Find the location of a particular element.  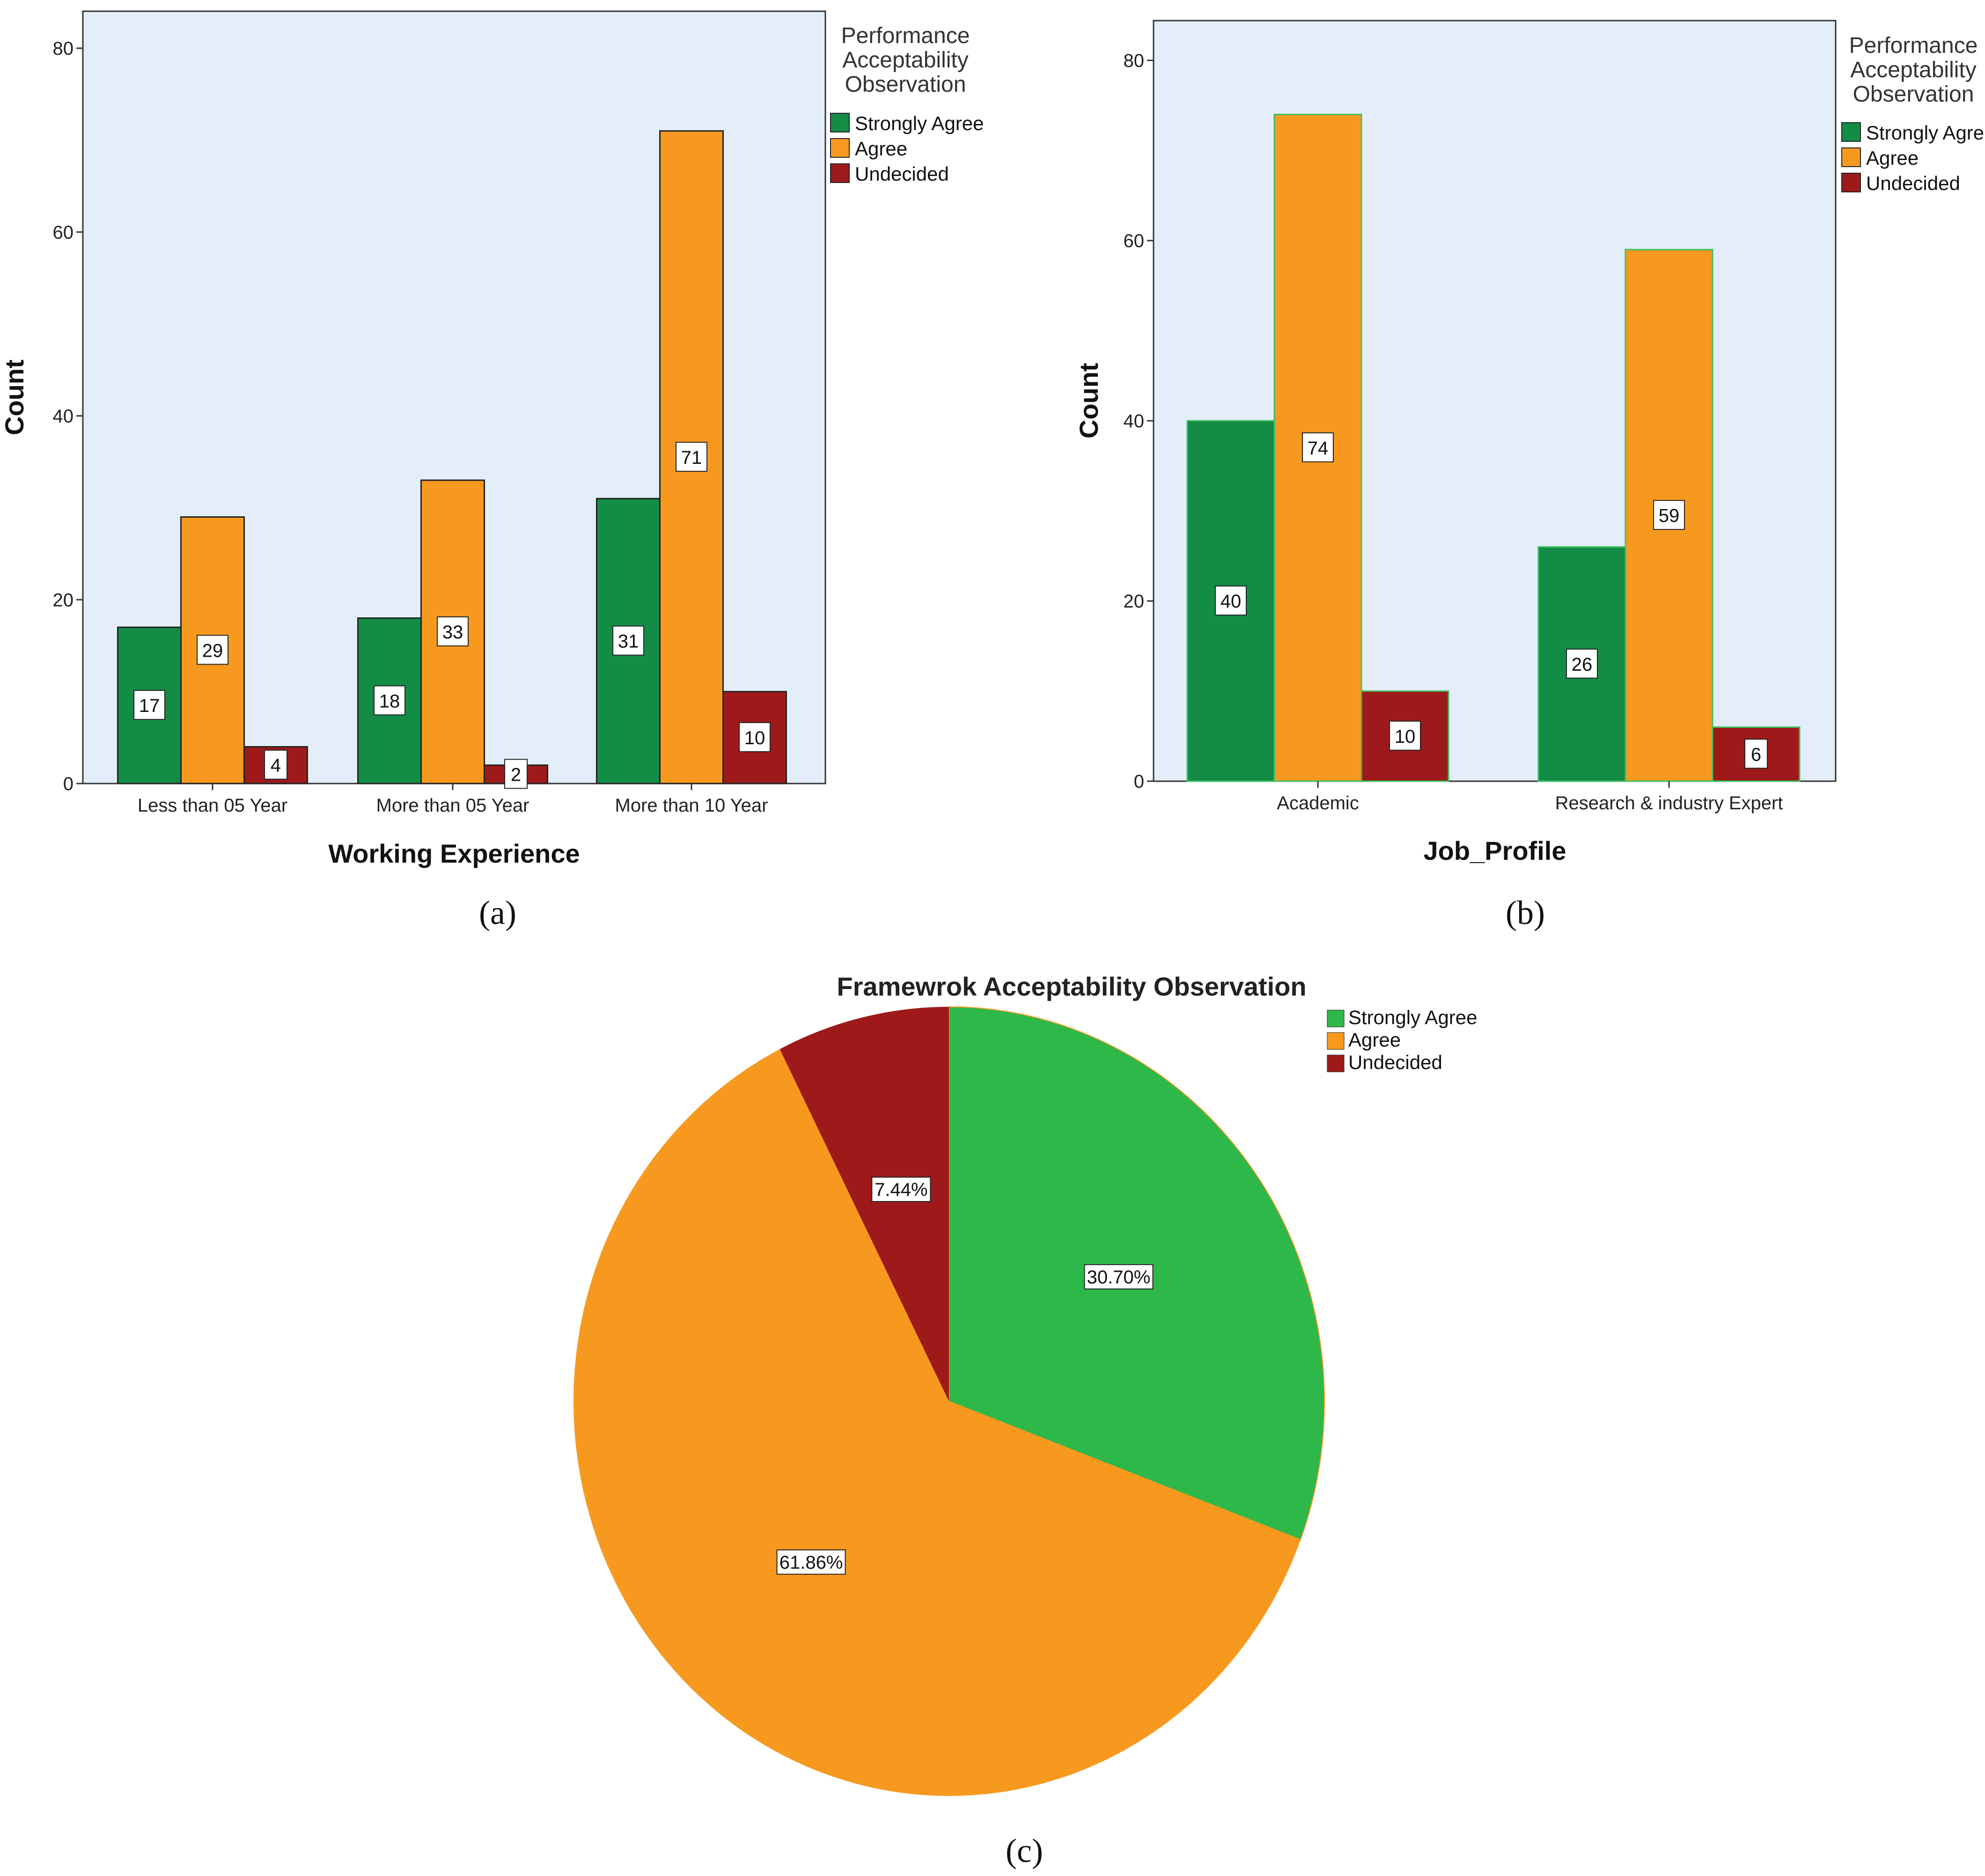

x-tick-label: More than 05 Year is located at coordinates (452, 805).